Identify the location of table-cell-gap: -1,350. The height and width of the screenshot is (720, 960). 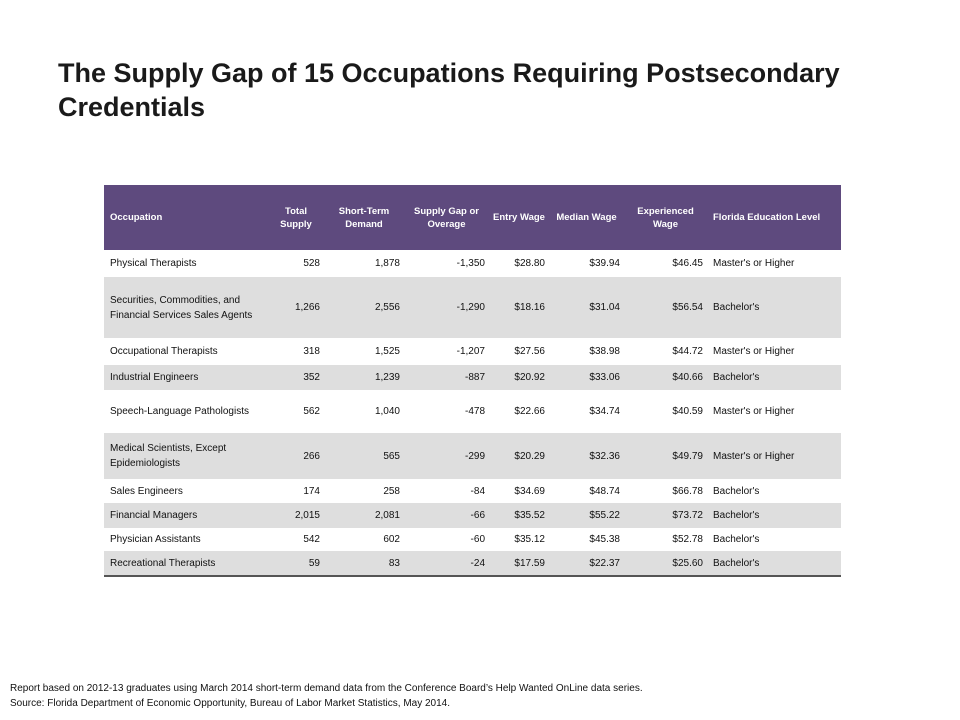
(470, 263).